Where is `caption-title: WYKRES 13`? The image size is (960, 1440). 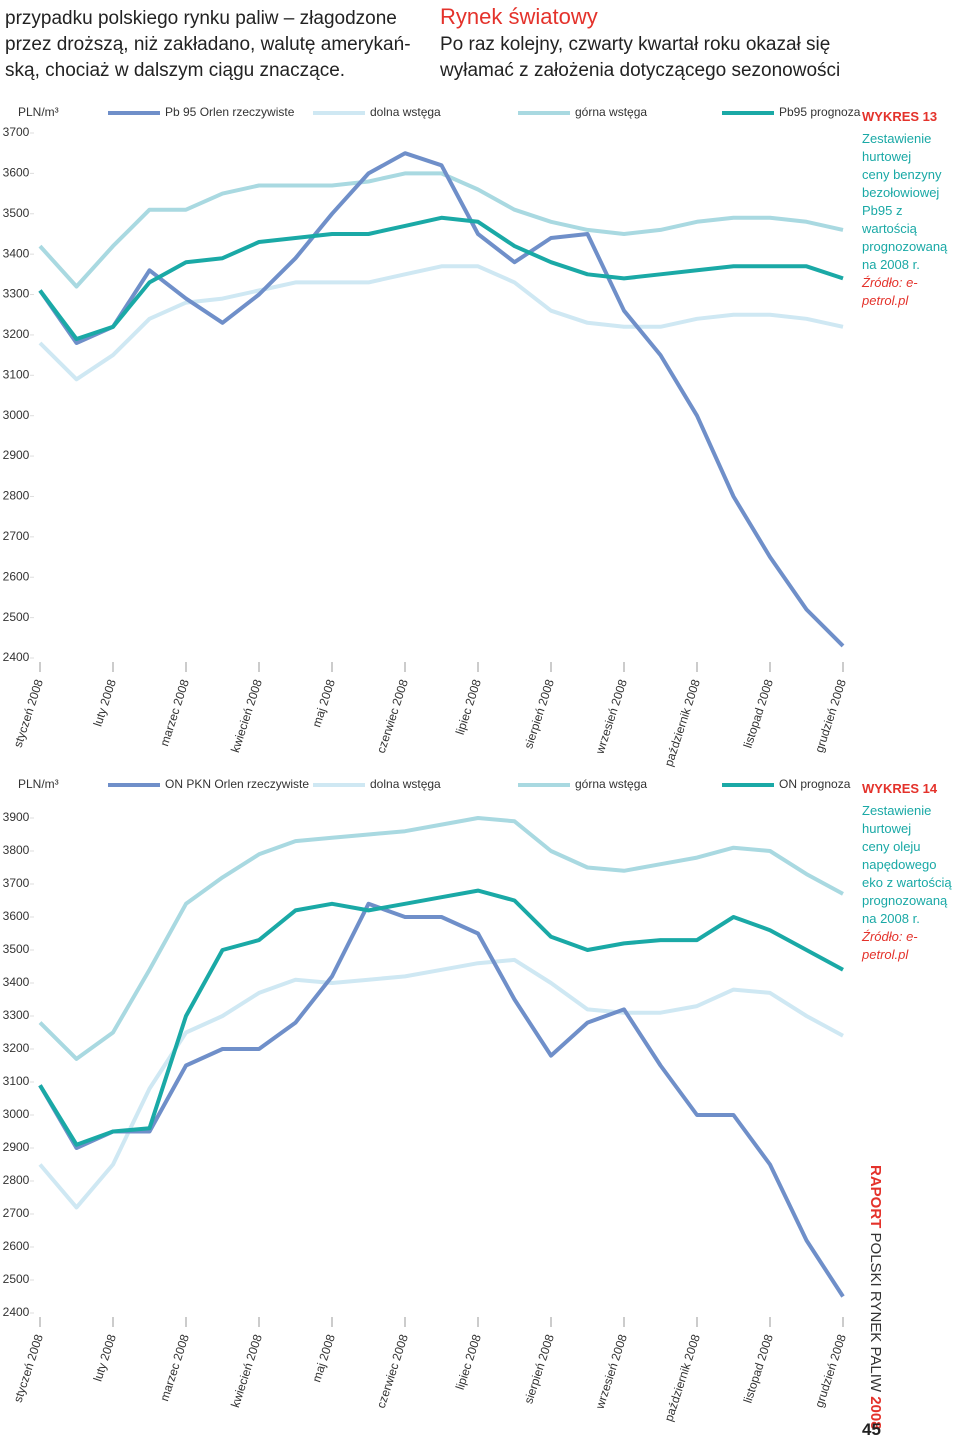
caption-title: WYKRES 13 is located at coordinates (900, 116).